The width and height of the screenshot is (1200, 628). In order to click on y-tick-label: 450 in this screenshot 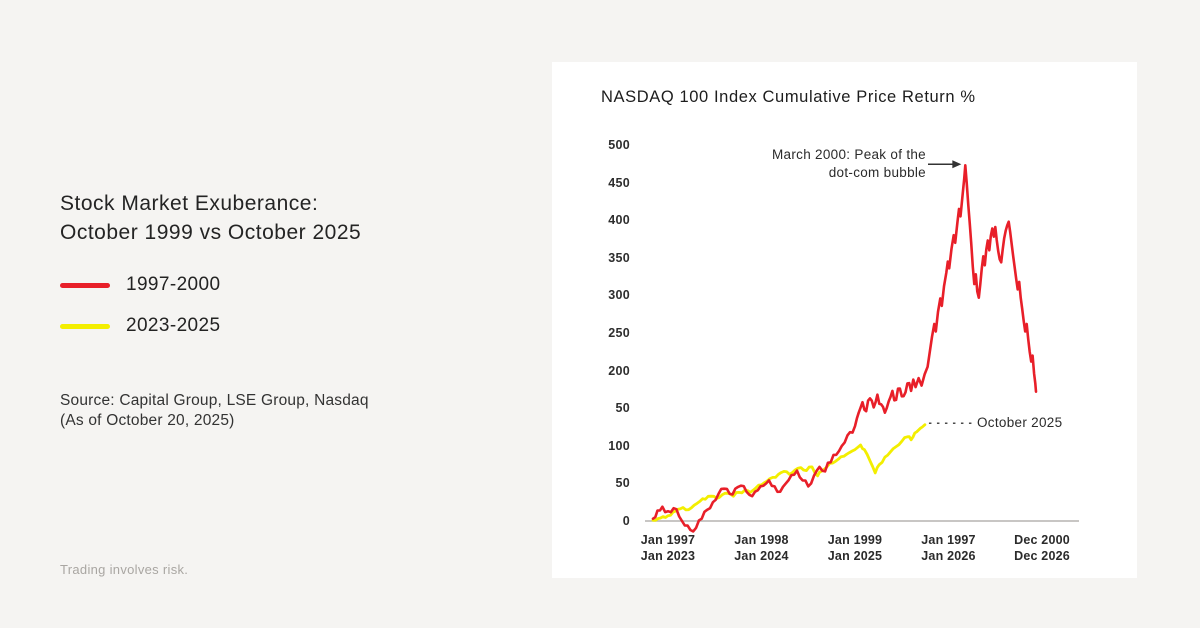, I will do `click(619, 182)`.